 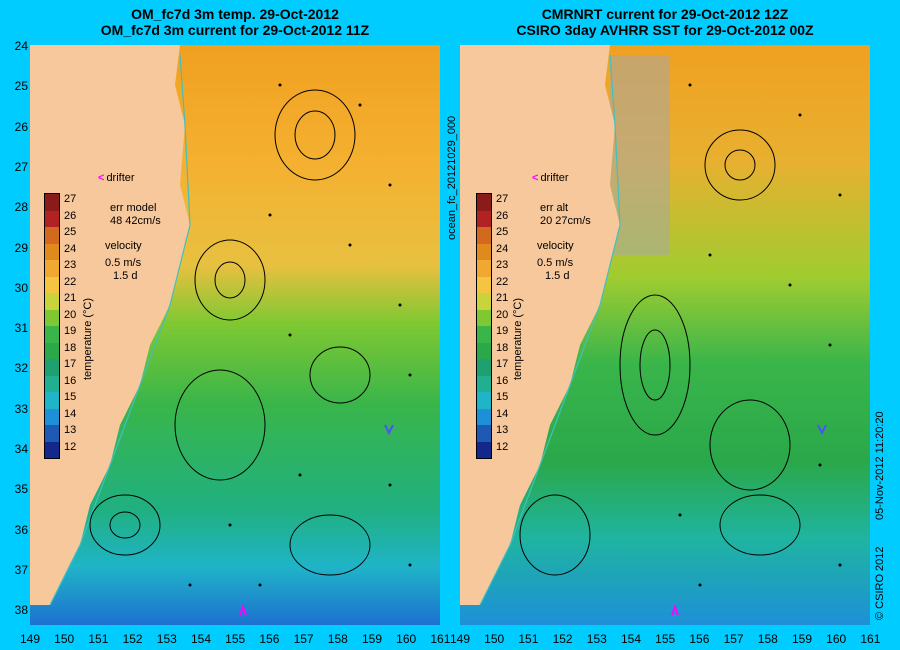 I want to click on left-colorbar-label: temperature (°C), so click(x=88, y=338).